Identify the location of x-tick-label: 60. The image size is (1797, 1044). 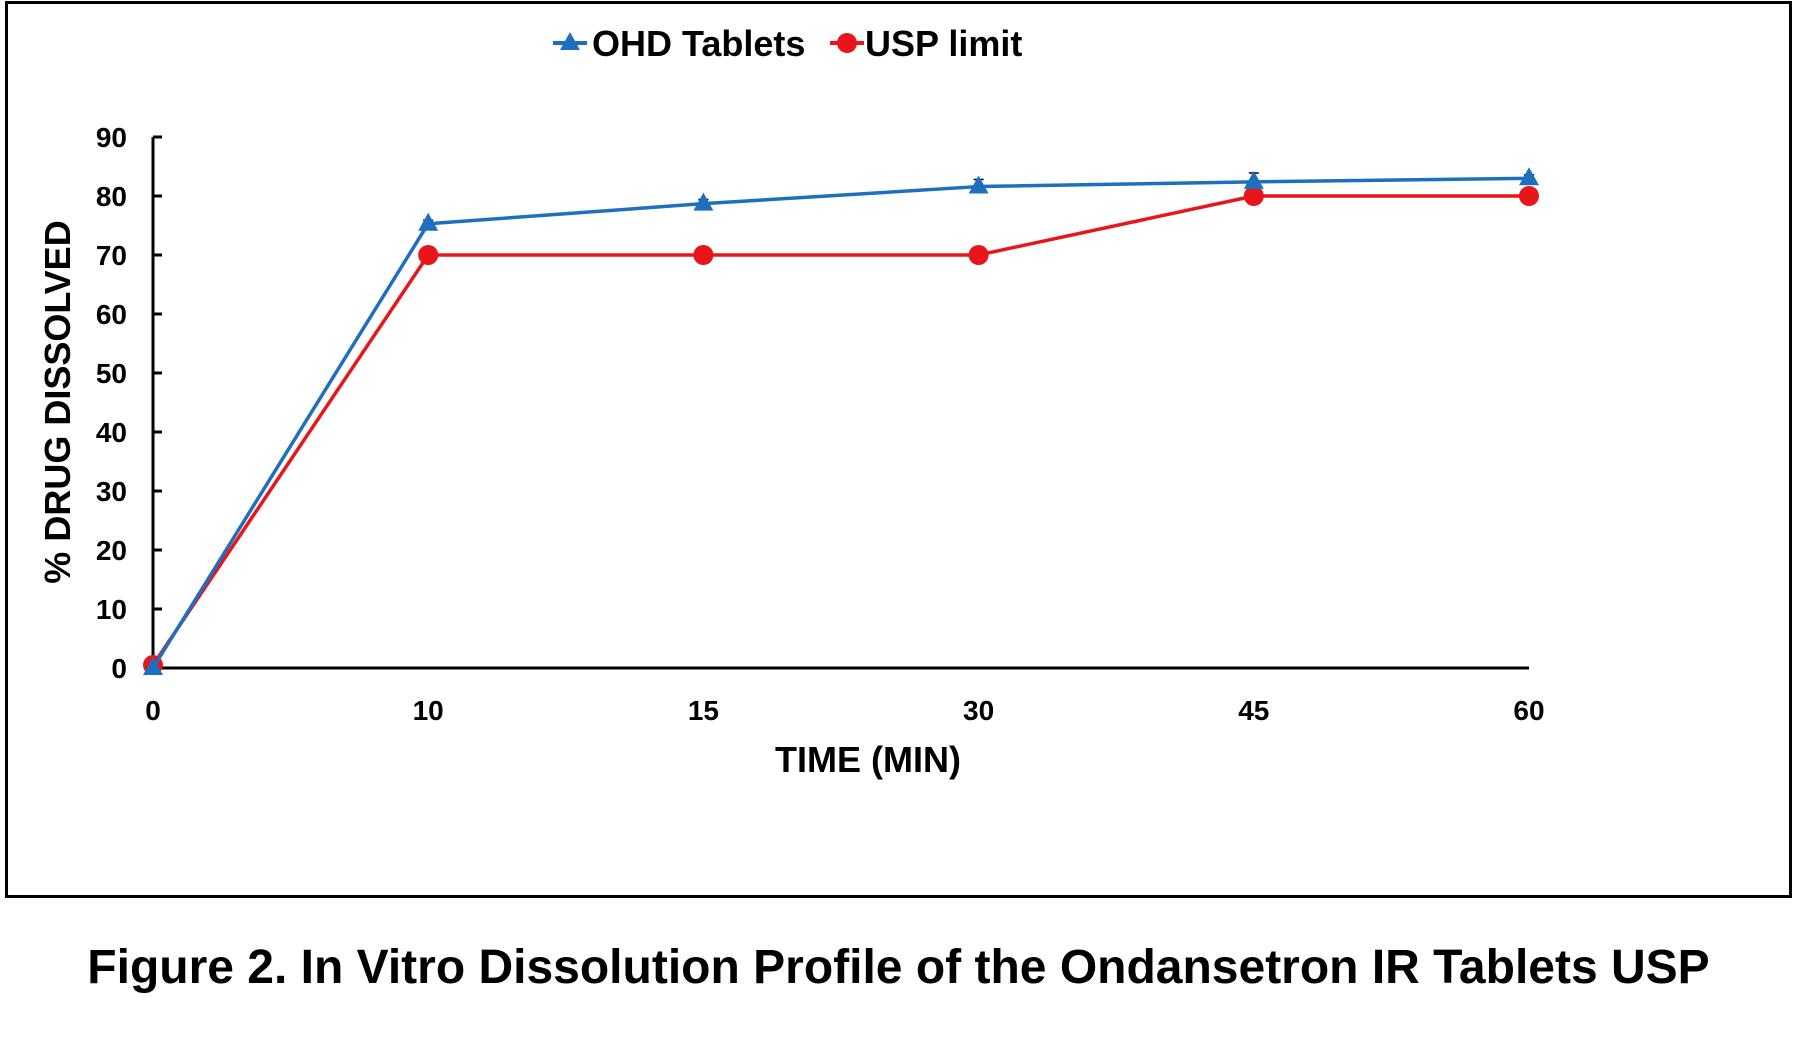
(1528, 710).